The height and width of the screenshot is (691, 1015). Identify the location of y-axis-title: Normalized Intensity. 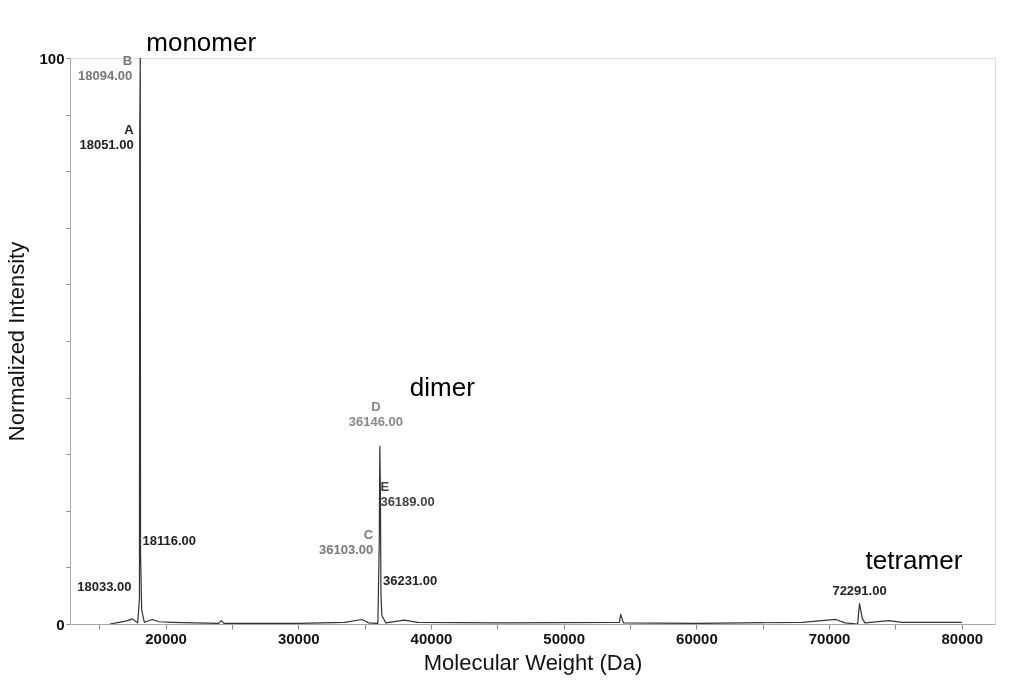
(17, 341).